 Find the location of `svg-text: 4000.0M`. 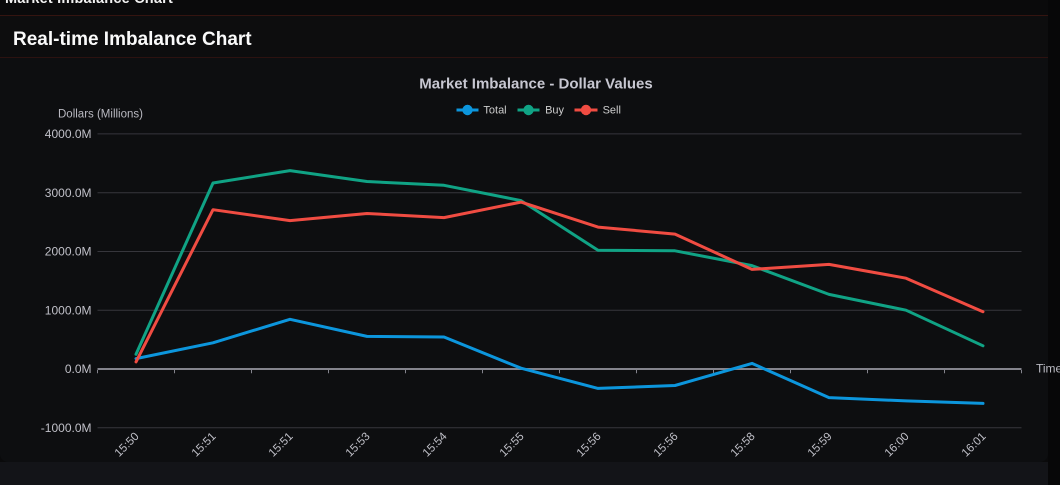

svg-text: 4000.0M is located at coordinates (68, 134).